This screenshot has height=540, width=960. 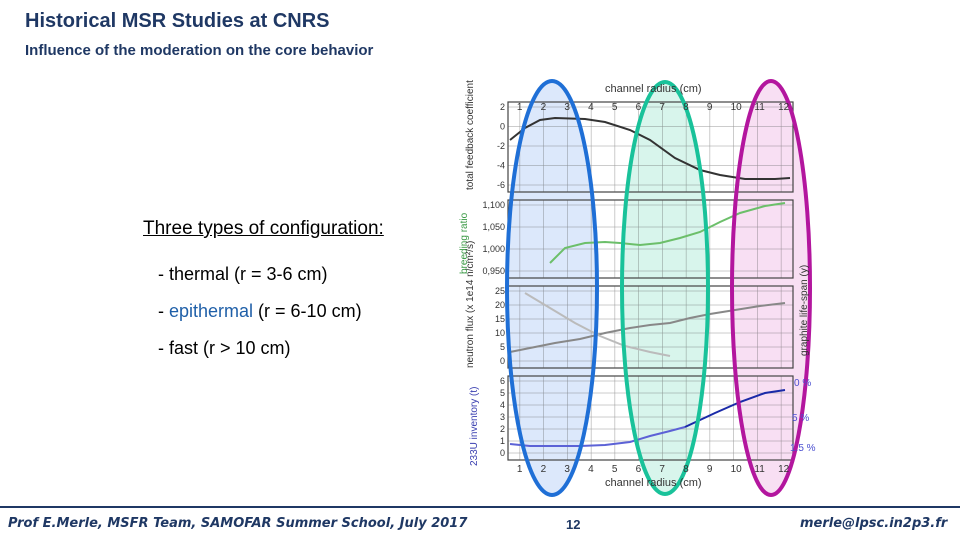 I want to click on percent-label-2: 1.5 %, so click(x=803, y=448).